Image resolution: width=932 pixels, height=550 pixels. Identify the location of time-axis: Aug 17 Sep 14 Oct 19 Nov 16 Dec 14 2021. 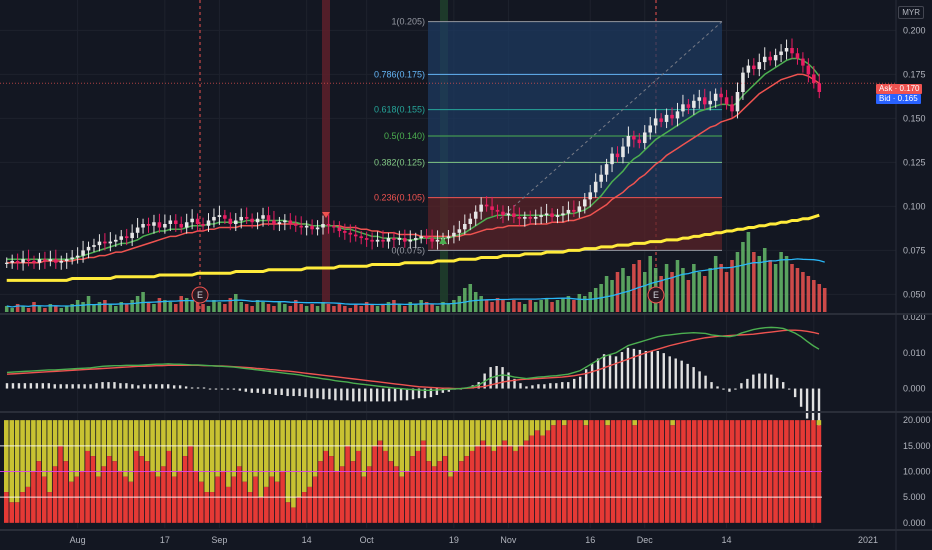
(474, 540).